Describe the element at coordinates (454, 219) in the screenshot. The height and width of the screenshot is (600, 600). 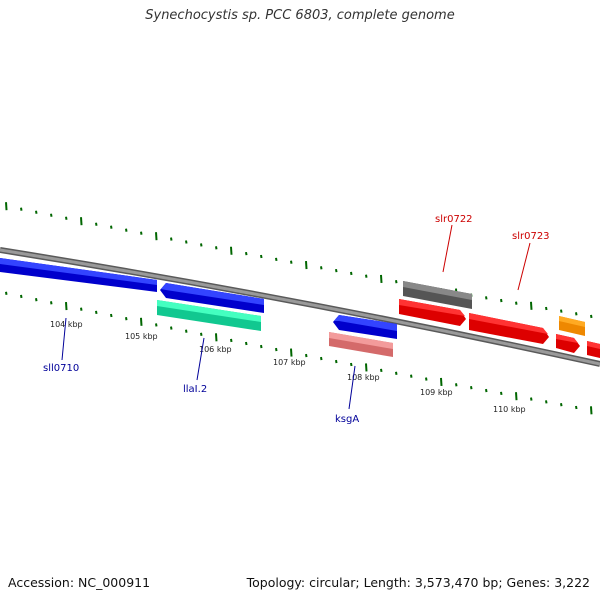
I see `gene-label-slr0722: slr0722` at that location.